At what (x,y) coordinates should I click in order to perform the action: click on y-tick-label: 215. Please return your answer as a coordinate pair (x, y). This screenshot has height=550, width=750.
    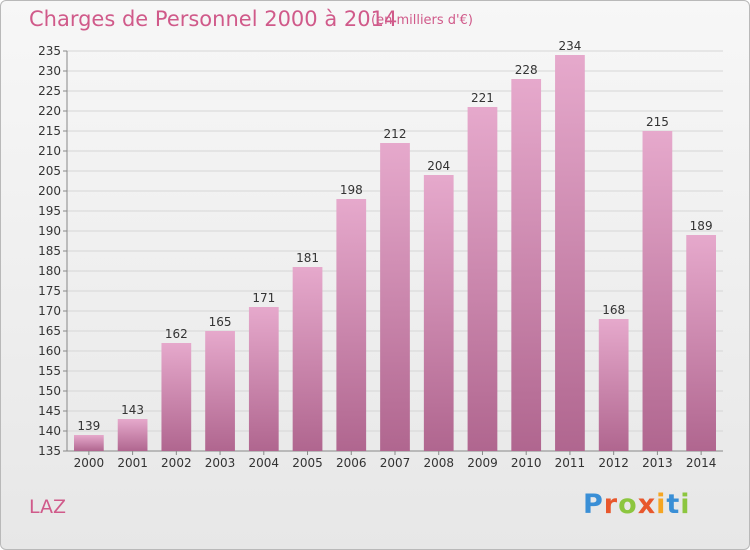
    Looking at the image, I should click on (49, 131).